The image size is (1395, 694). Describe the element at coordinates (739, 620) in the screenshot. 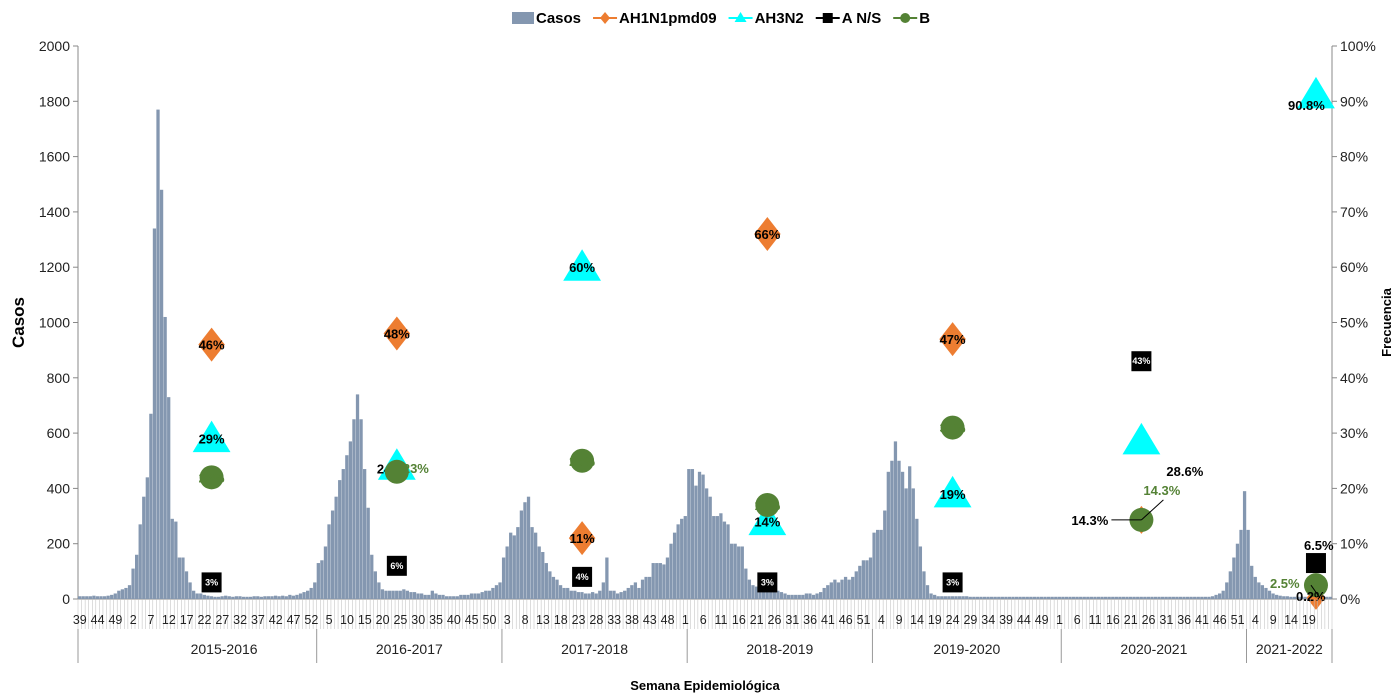

I see `week-tick-label: 16` at that location.